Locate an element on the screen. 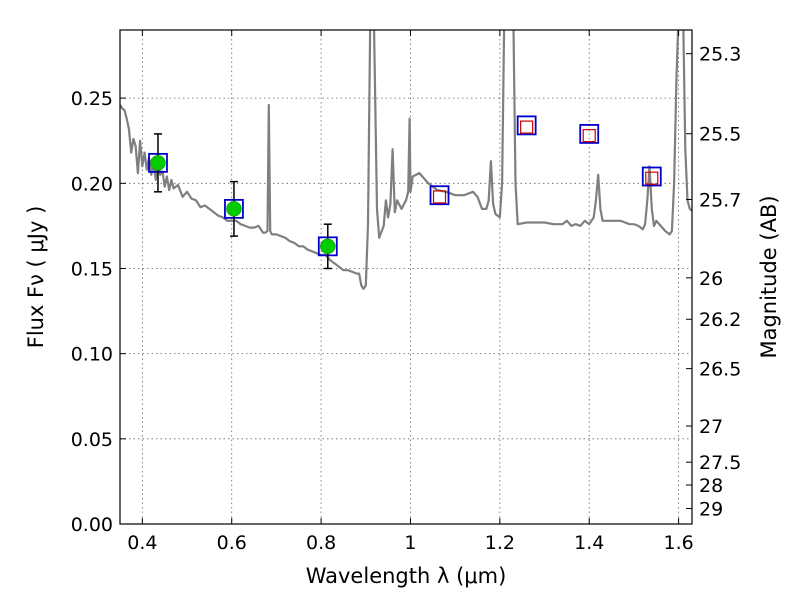 The width and height of the screenshot is (800, 600). y-tick-label: 0.00 is located at coordinates (92, 525).